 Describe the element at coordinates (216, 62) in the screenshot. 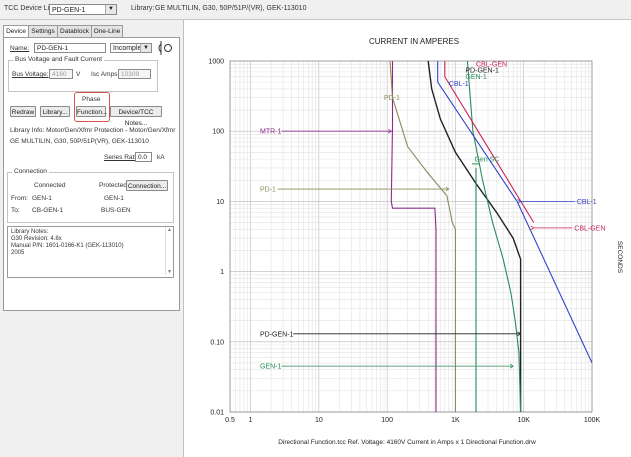

I see `y-tick-label: 1000` at that location.